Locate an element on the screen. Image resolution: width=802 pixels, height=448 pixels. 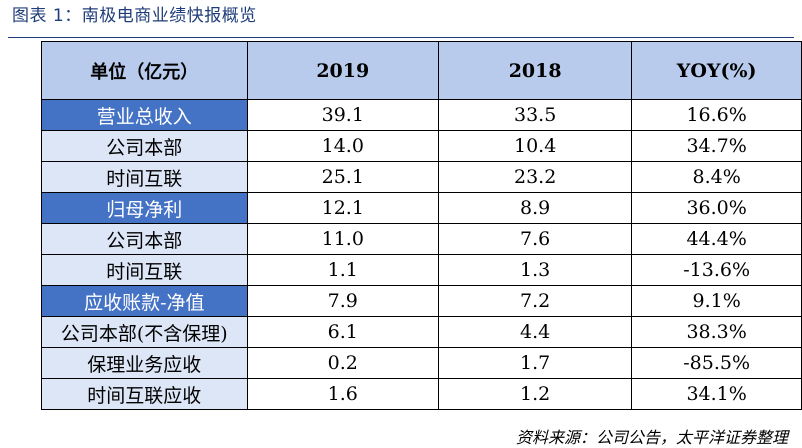
table-row: 时间互联 1.1 1.3 -13.6% is located at coordinates (421, 270).